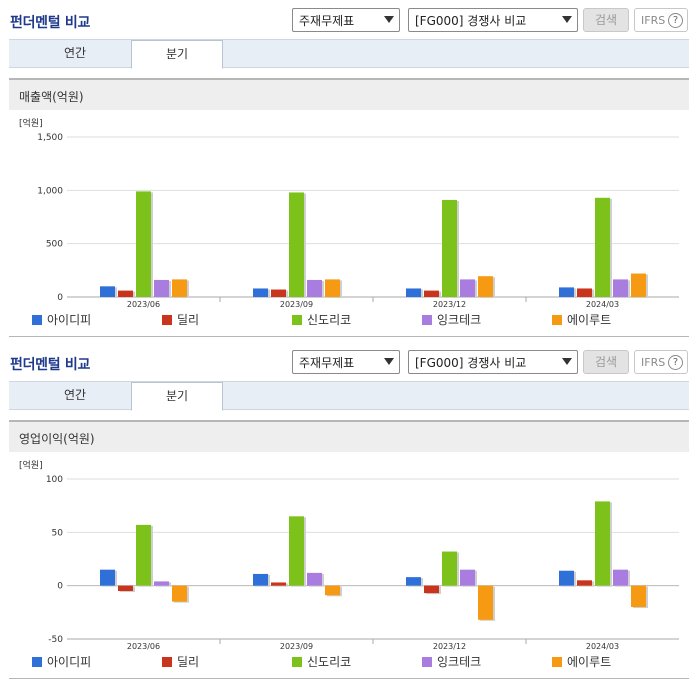  Describe the element at coordinates (55, 640) in the screenshot. I see `y-tick-label: -50` at that location.